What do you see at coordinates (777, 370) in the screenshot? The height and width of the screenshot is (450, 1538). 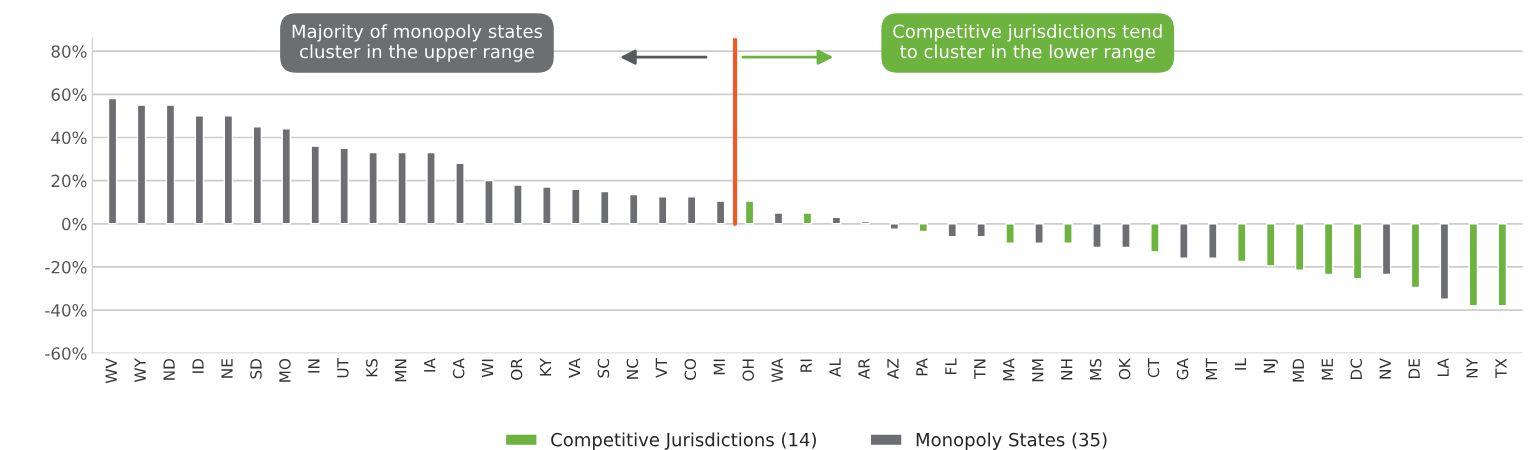 I see `x-tick-label: WA` at bounding box center [777, 370].